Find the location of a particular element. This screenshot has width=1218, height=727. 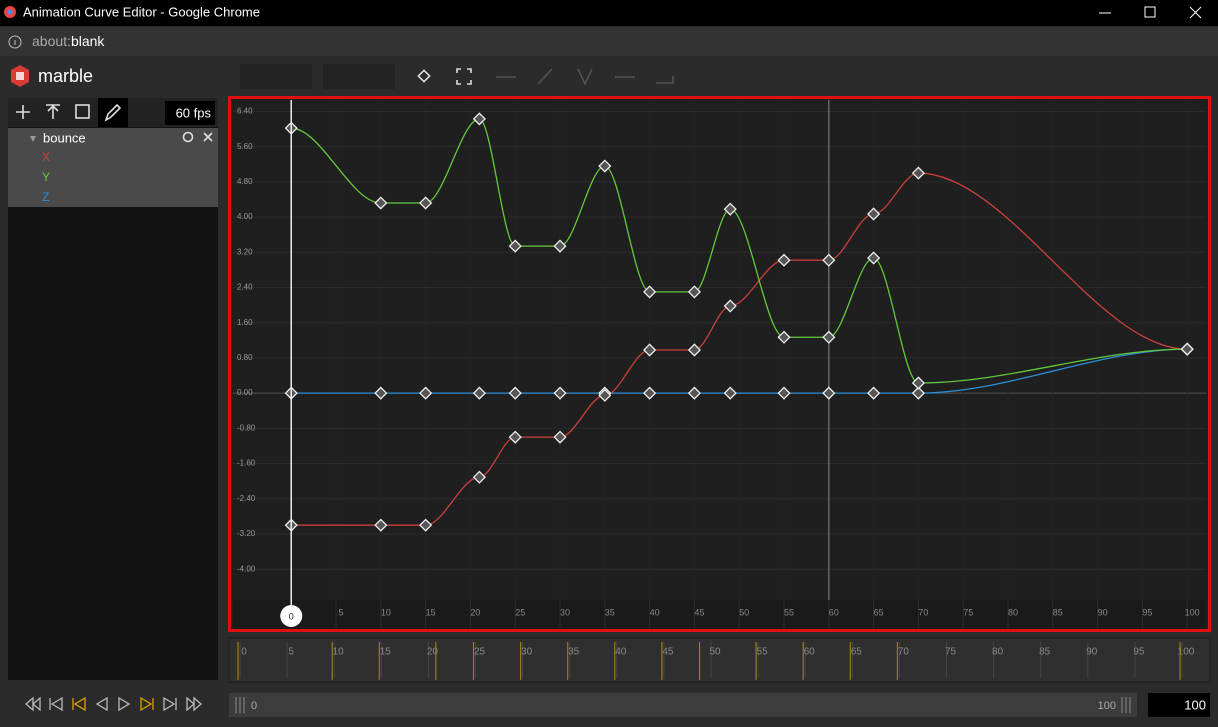

save-button is located at coordinates (82, 111).